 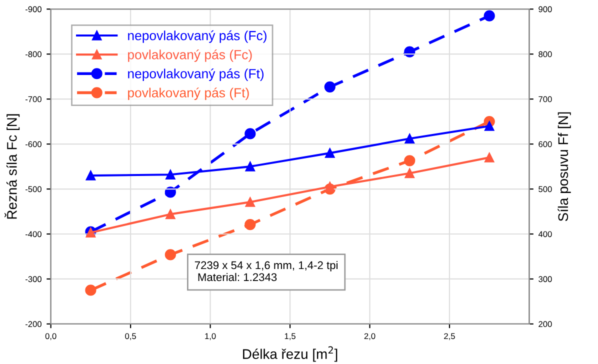 What do you see at coordinates (545, 324) in the screenshot?
I see `y2-tick-label: 200` at bounding box center [545, 324].